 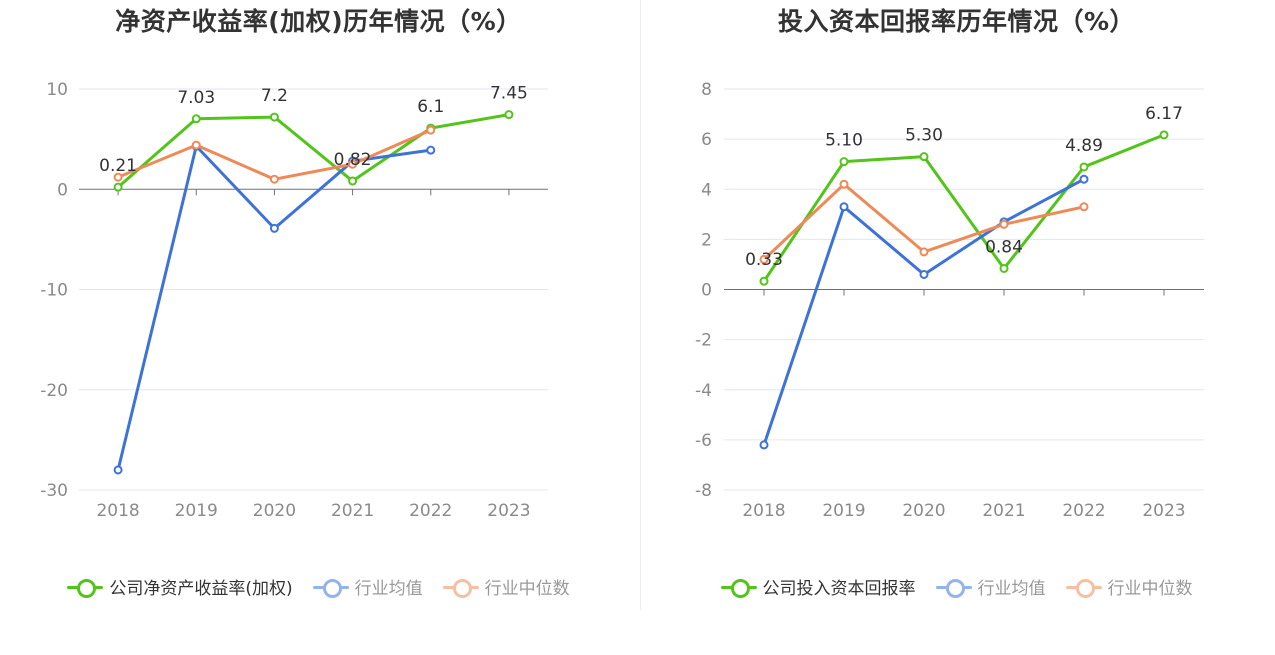 I want to click on y-tick-label: 8, so click(x=706, y=90).